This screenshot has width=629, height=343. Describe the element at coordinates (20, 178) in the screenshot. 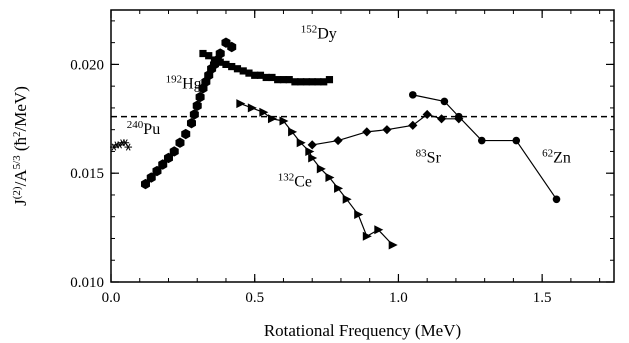

I see `y-axis-title-a: /A` at that location.